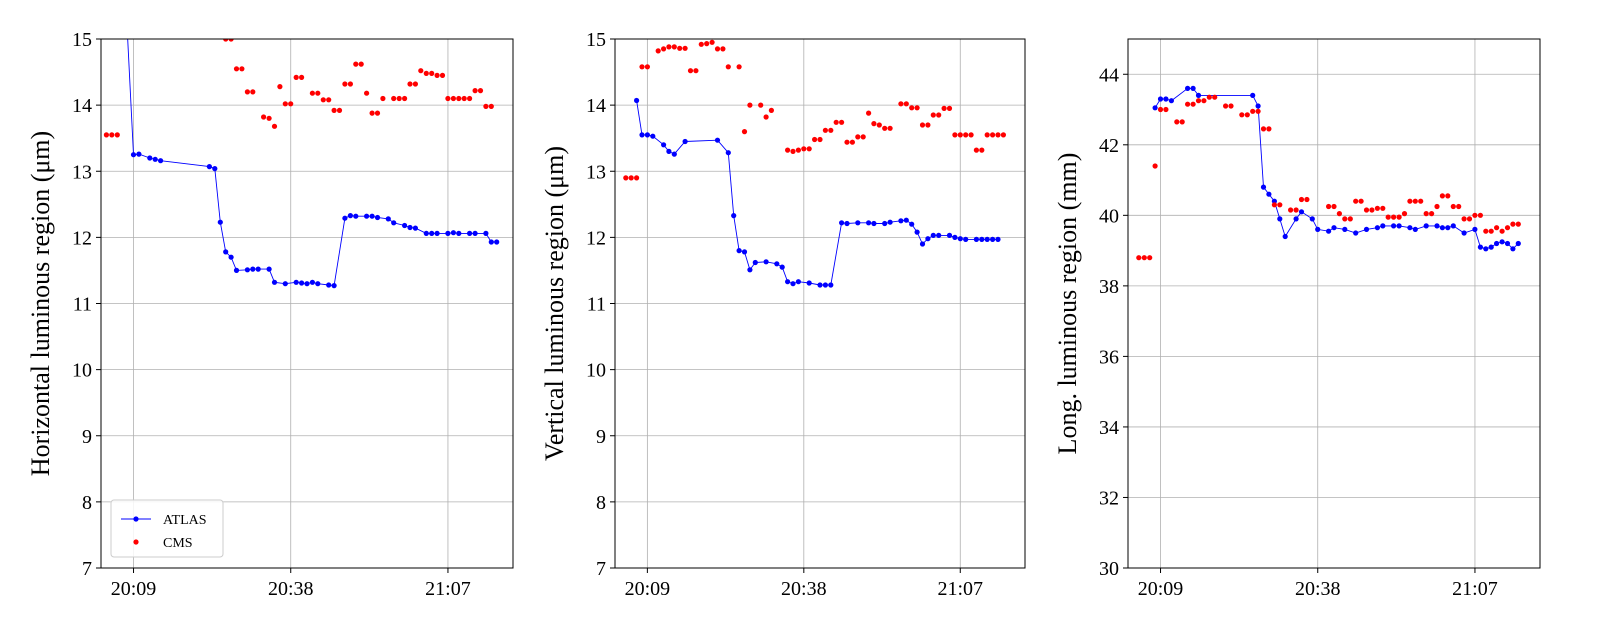 The height and width of the screenshot is (640, 1600). What do you see at coordinates (136, 542) in the screenshot?
I see `legend-marker` at bounding box center [136, 542].